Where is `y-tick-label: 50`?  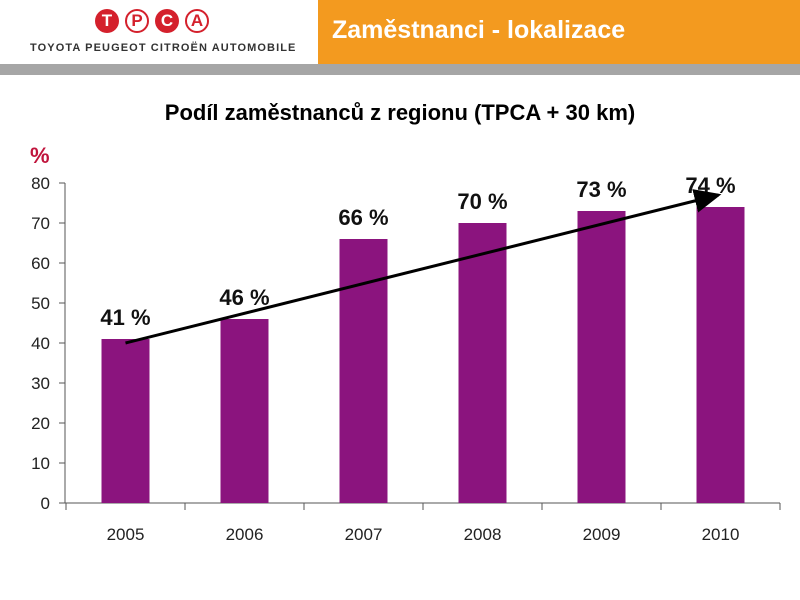 y-tick-label: 50 is located at coordinates (40, 303).